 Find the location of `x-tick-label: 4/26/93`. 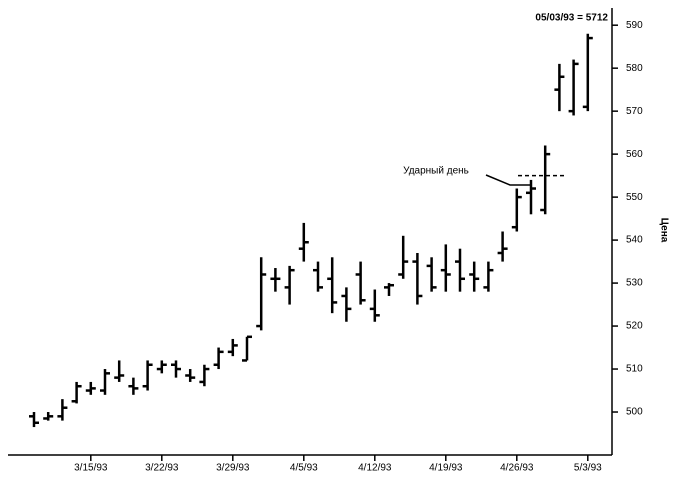

x-tick-label: 4/26/93 is located at coordinates (517, 468).